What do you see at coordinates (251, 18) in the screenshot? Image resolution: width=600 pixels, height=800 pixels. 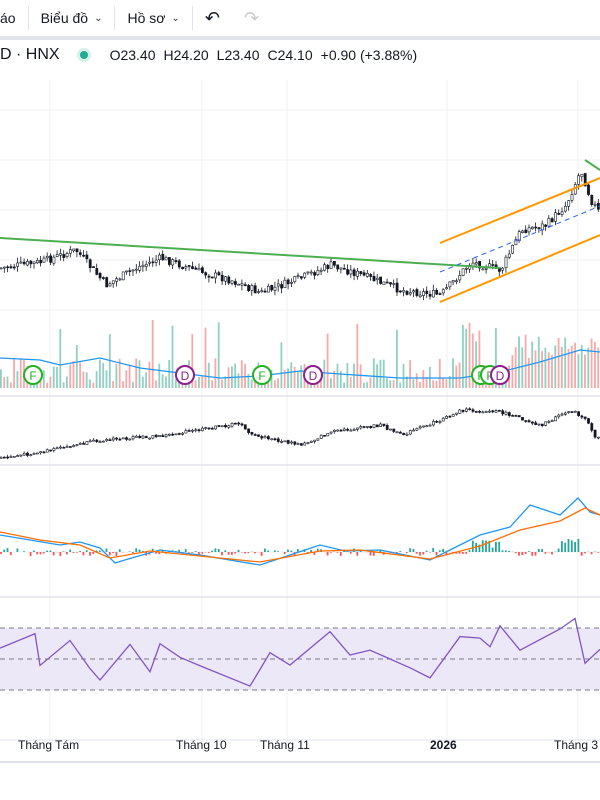 I see `redo-button: ↷` at bounding box center [251, 18].